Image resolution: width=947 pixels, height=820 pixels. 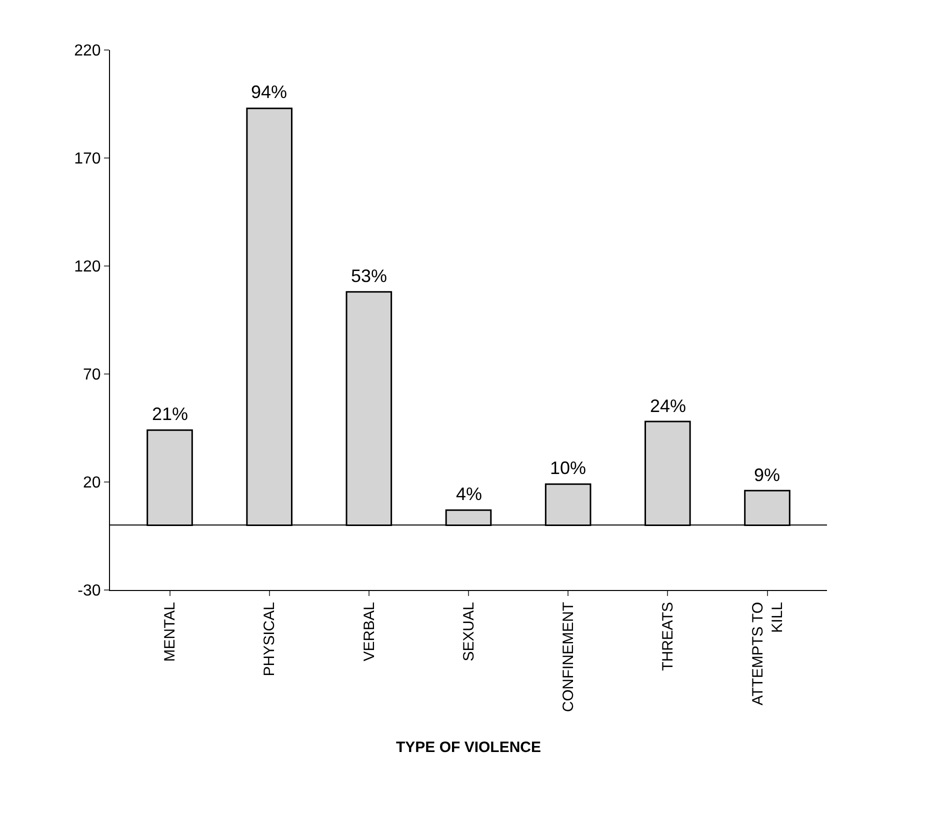 What do you see at coordinates (568, 468) in the screenshot?
I see `annotation: 10%` at bounding box center [568, 468].